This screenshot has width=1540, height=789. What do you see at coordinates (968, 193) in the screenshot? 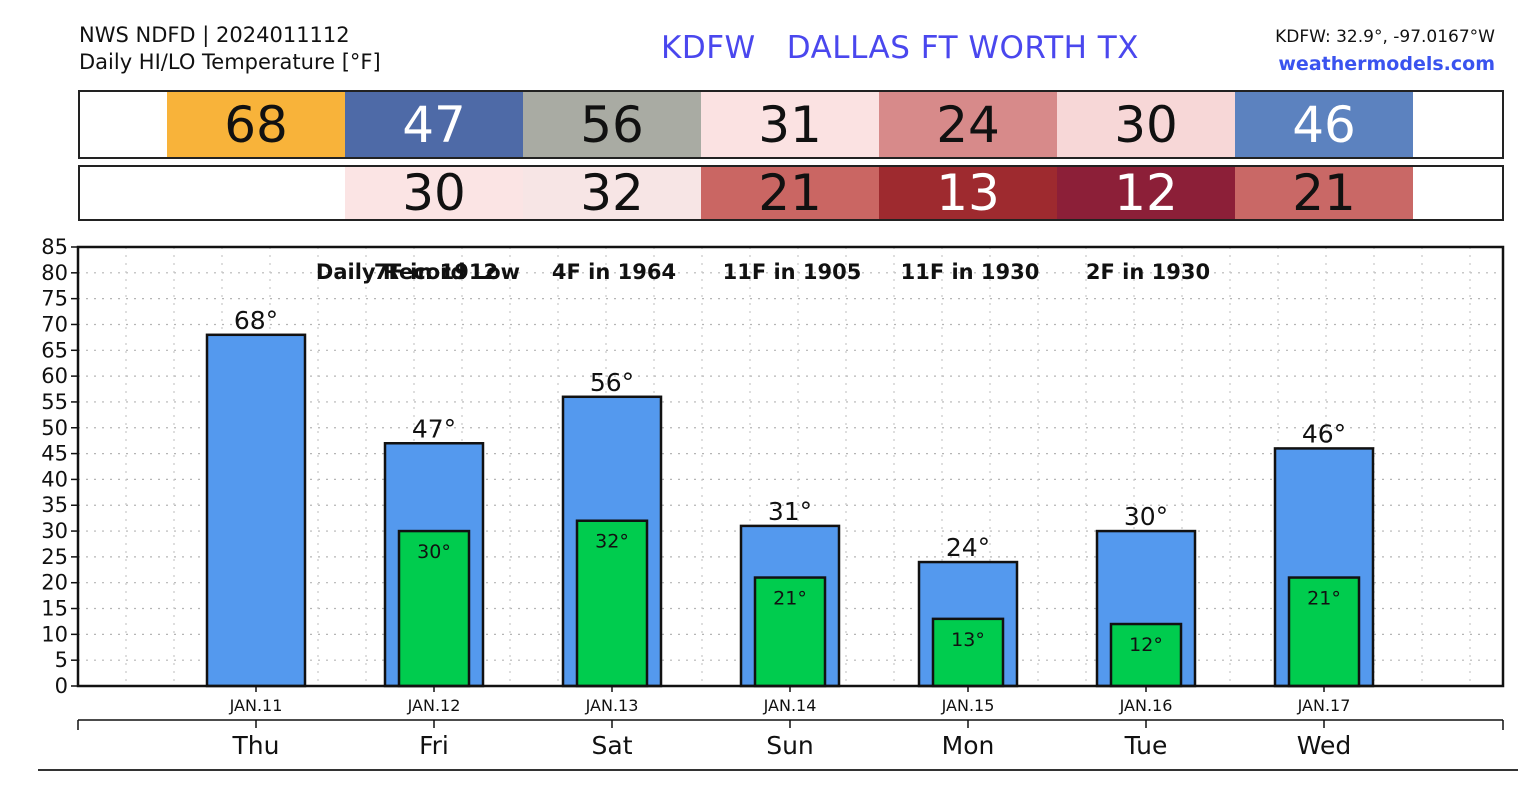
I see `lo_strip-cell: 13` at bounding box center [968, 193].